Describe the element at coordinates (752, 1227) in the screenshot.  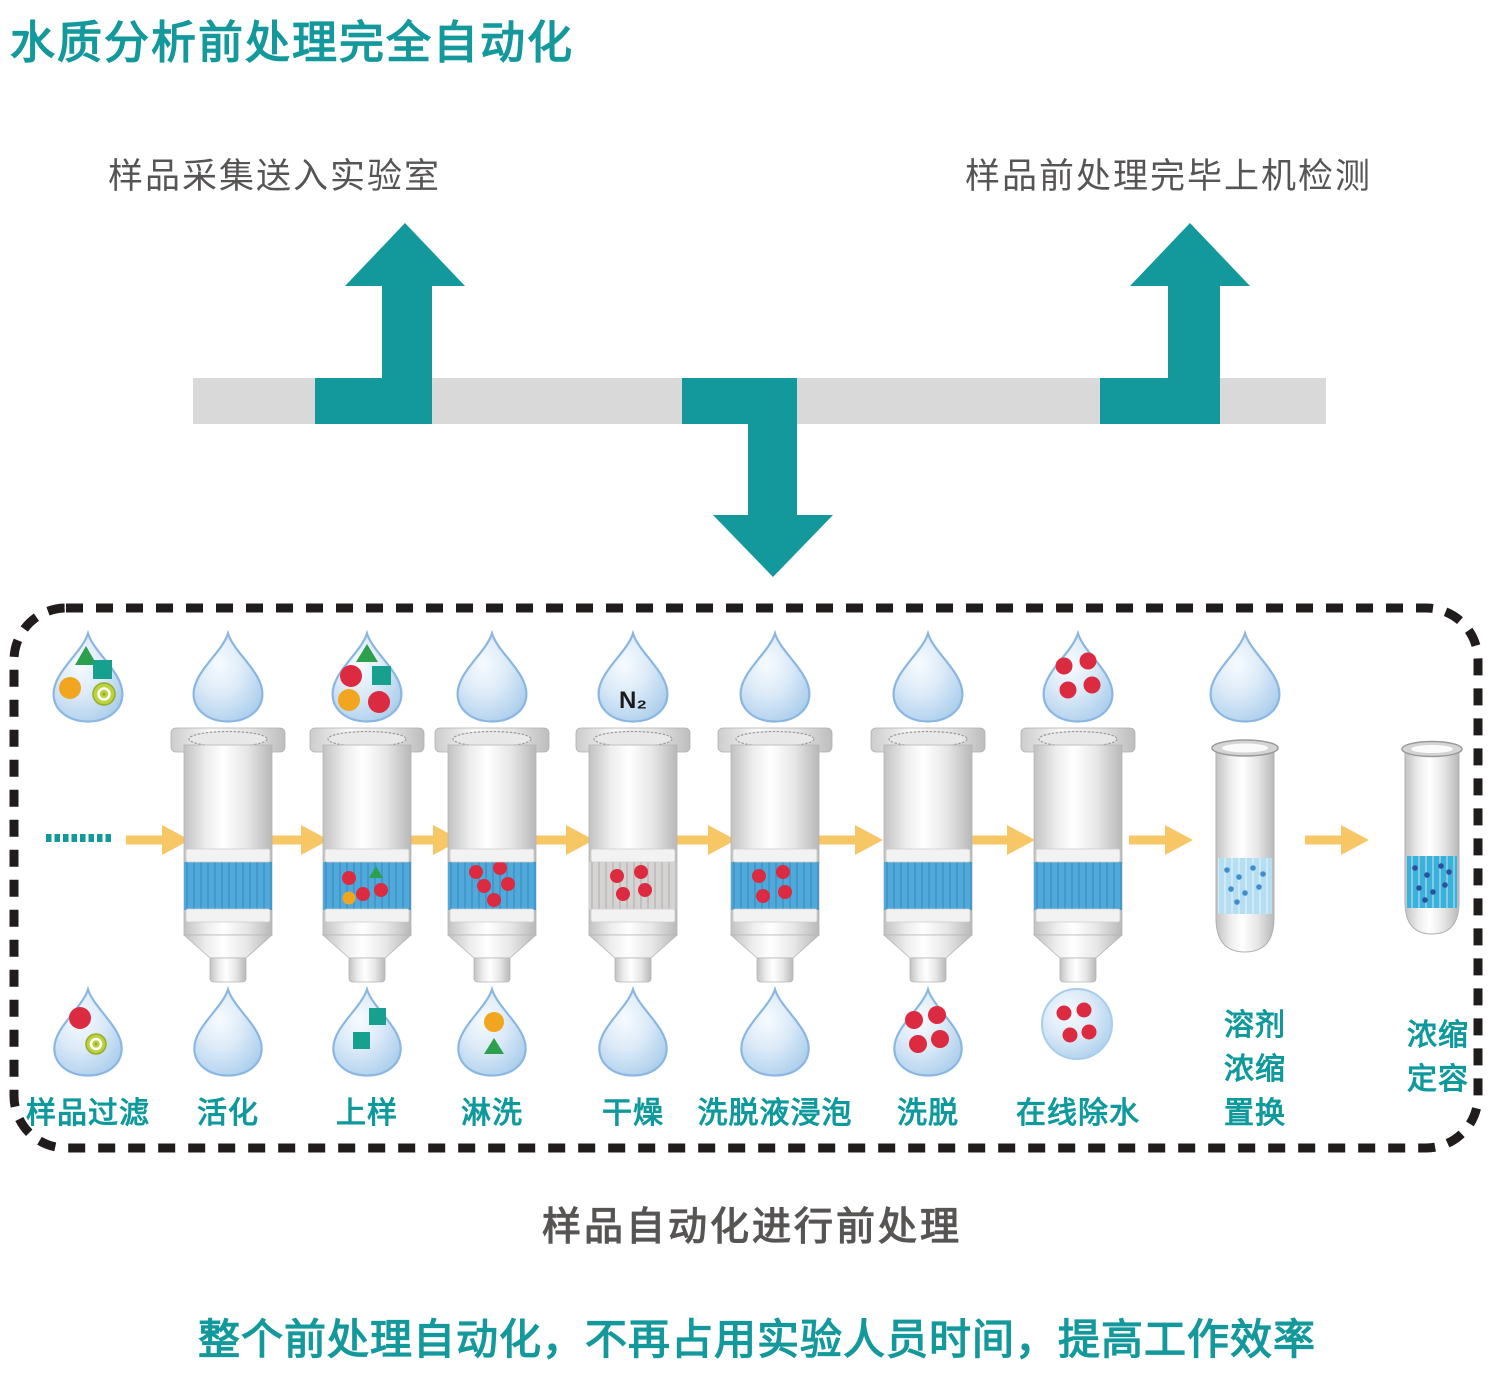
I see `process-caption: 样品自动化进行前处理` at that location.